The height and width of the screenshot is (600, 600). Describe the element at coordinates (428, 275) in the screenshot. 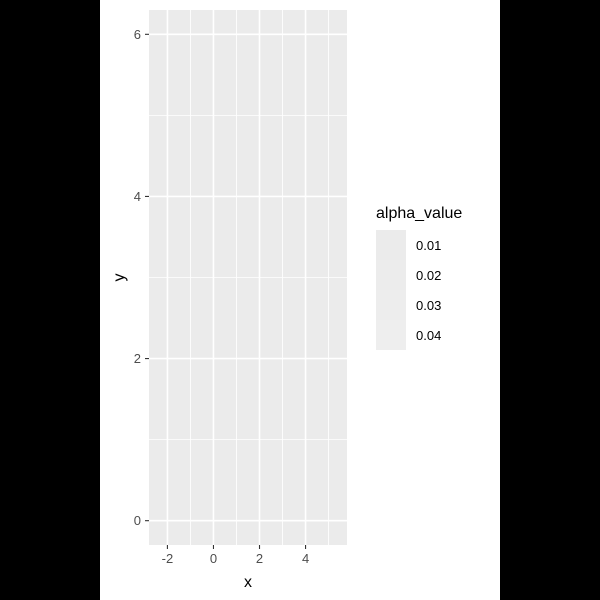

I see `legend-label: 0.02` at that location.